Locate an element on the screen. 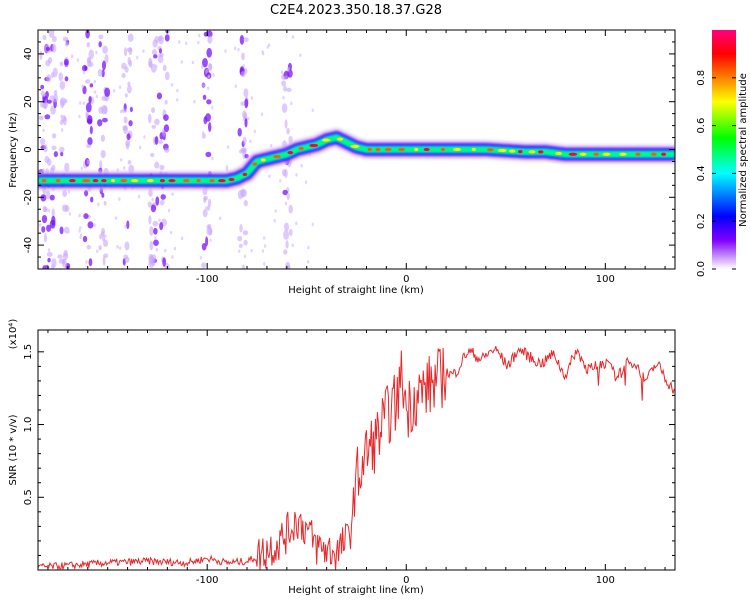  y-tick-label: 0.5 is located at coordinates (28, 497).